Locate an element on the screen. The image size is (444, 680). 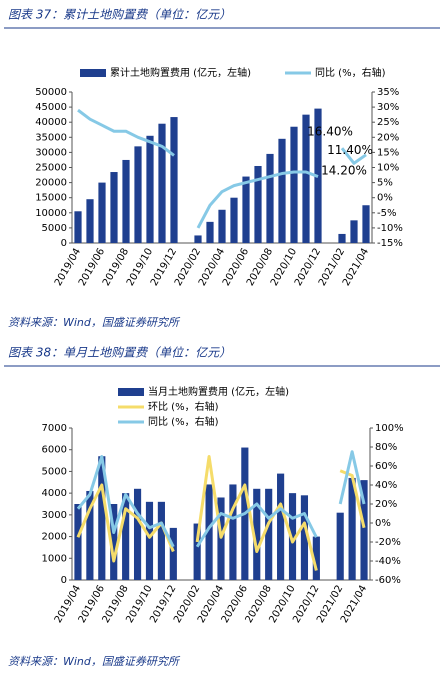
y2-tick-label: -40% is located at coordinates (388, 561).